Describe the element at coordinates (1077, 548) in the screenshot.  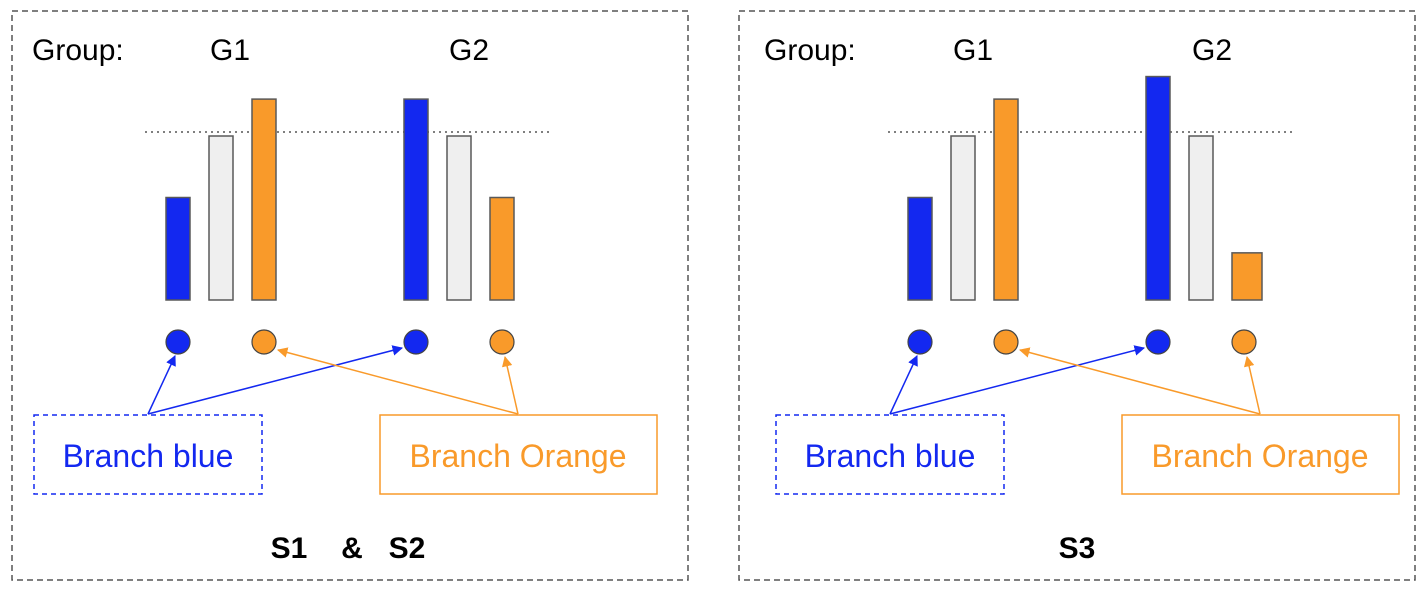
I see `caption-scenario-s3: S3` at that location.